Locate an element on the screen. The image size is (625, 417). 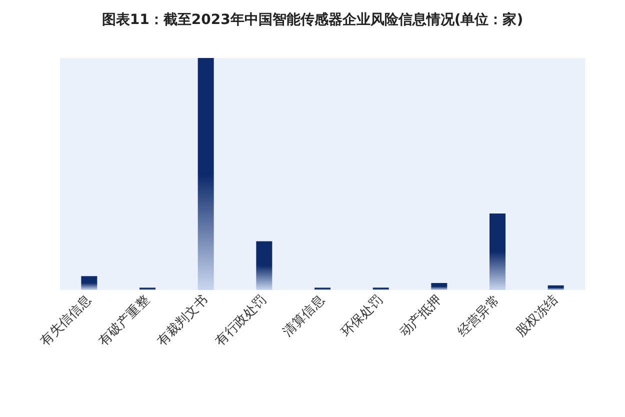
x-tick-label: 有失信信息 is located at coordinates (66, 321).